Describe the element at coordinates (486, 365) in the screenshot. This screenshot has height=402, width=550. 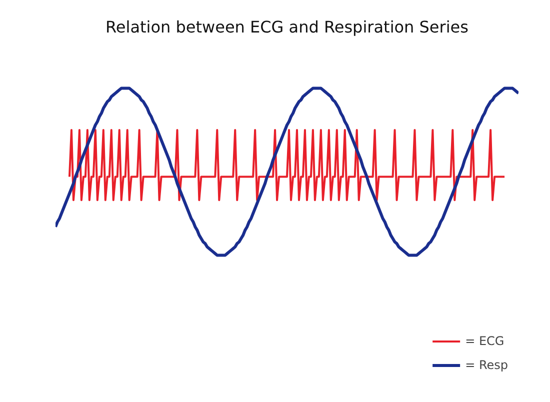
I see `legend-label: = Resp` at that location.